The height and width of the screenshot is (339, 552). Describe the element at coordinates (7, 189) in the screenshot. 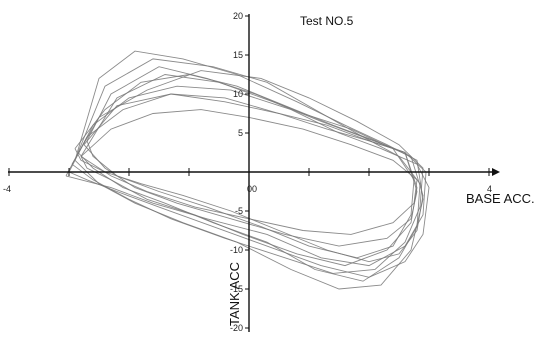

I see `x-tick-label: -4` at that location.